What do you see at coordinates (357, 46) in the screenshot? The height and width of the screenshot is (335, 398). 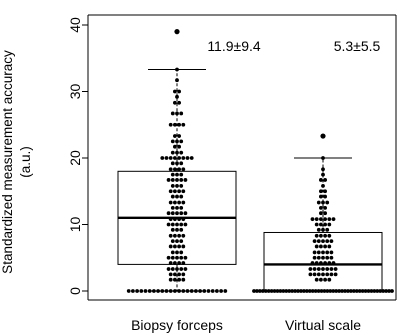 I see `annotation-virtual-scale: 5.3±5.5` at bounding box center [357, 46].